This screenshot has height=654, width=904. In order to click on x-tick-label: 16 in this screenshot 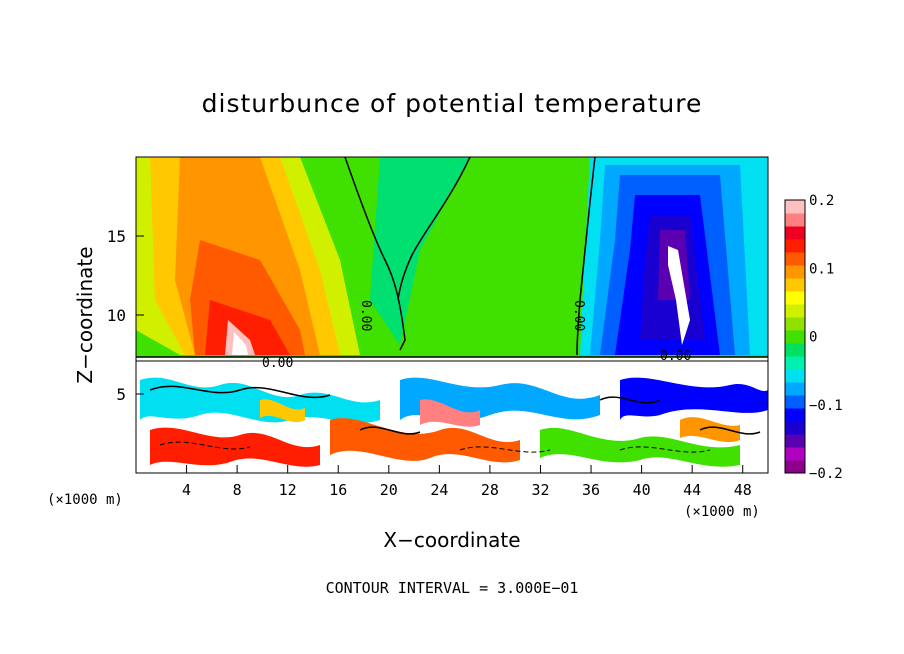, I will do `click(338, 490)`.